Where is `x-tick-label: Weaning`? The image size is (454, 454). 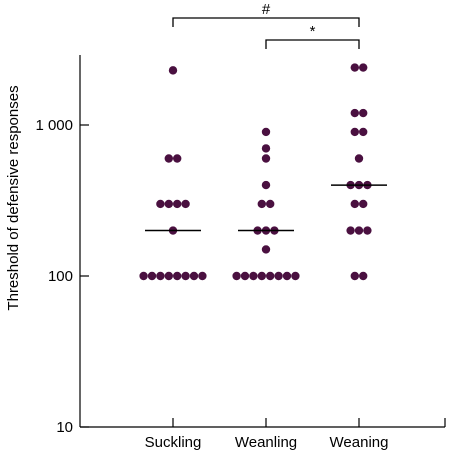 x-tick-label: Weaning is located at coordinates (359, 442).